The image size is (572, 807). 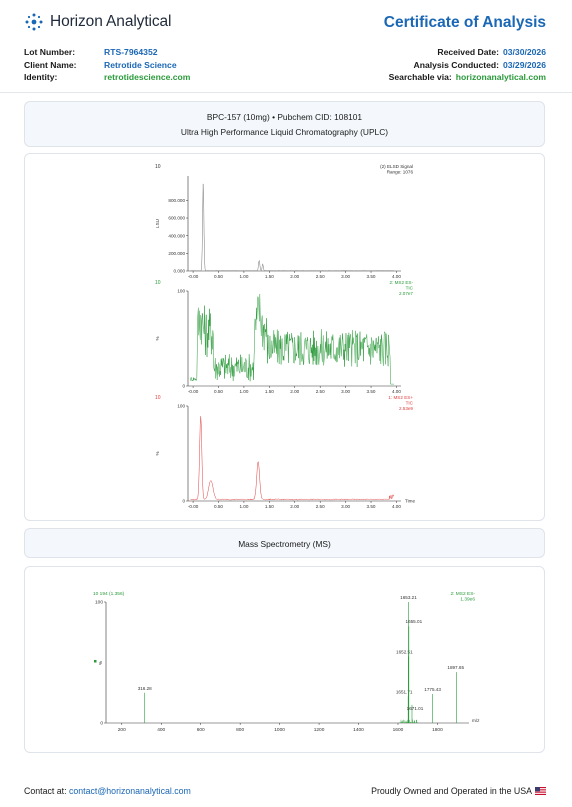 What do you see at coordinates (50, 64) in the screenshot?
I see `client-name-label: Client Name:` at bounding box center [50, 64].